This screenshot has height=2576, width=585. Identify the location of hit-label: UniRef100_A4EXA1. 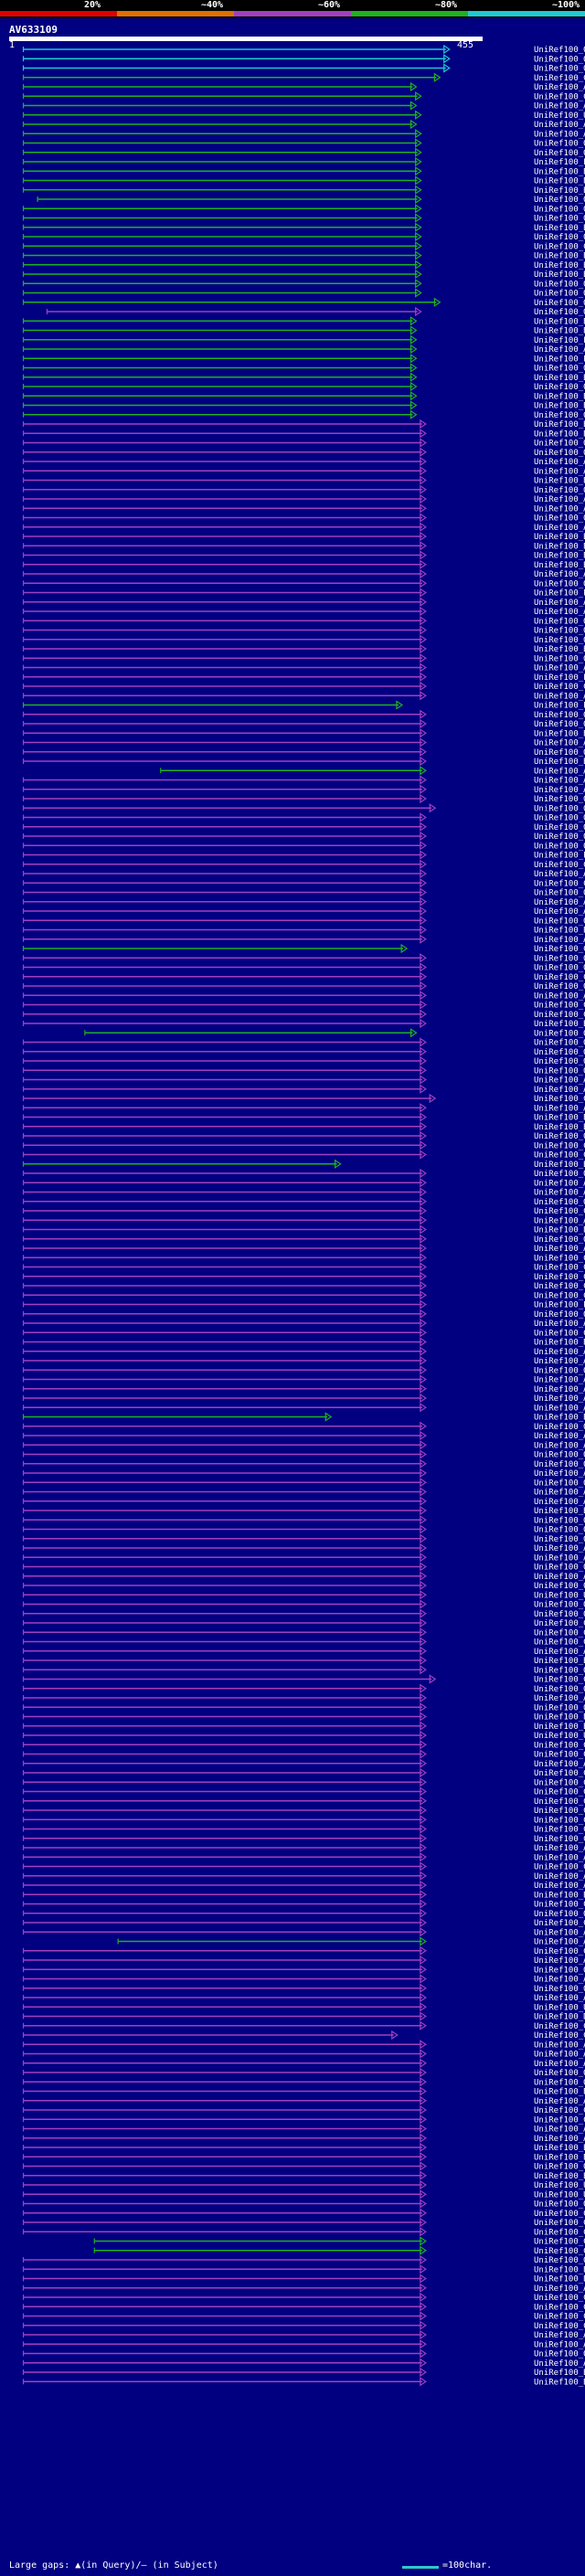
(560, 912).